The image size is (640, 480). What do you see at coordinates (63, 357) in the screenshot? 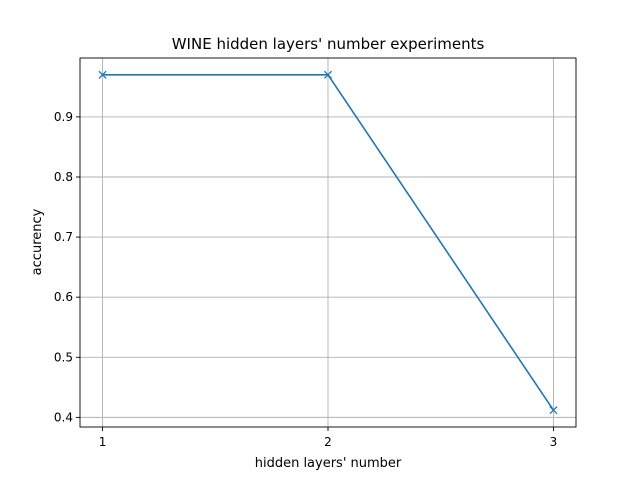
I see `y-tick-label: 0.5` at bounding box center [63, 357].